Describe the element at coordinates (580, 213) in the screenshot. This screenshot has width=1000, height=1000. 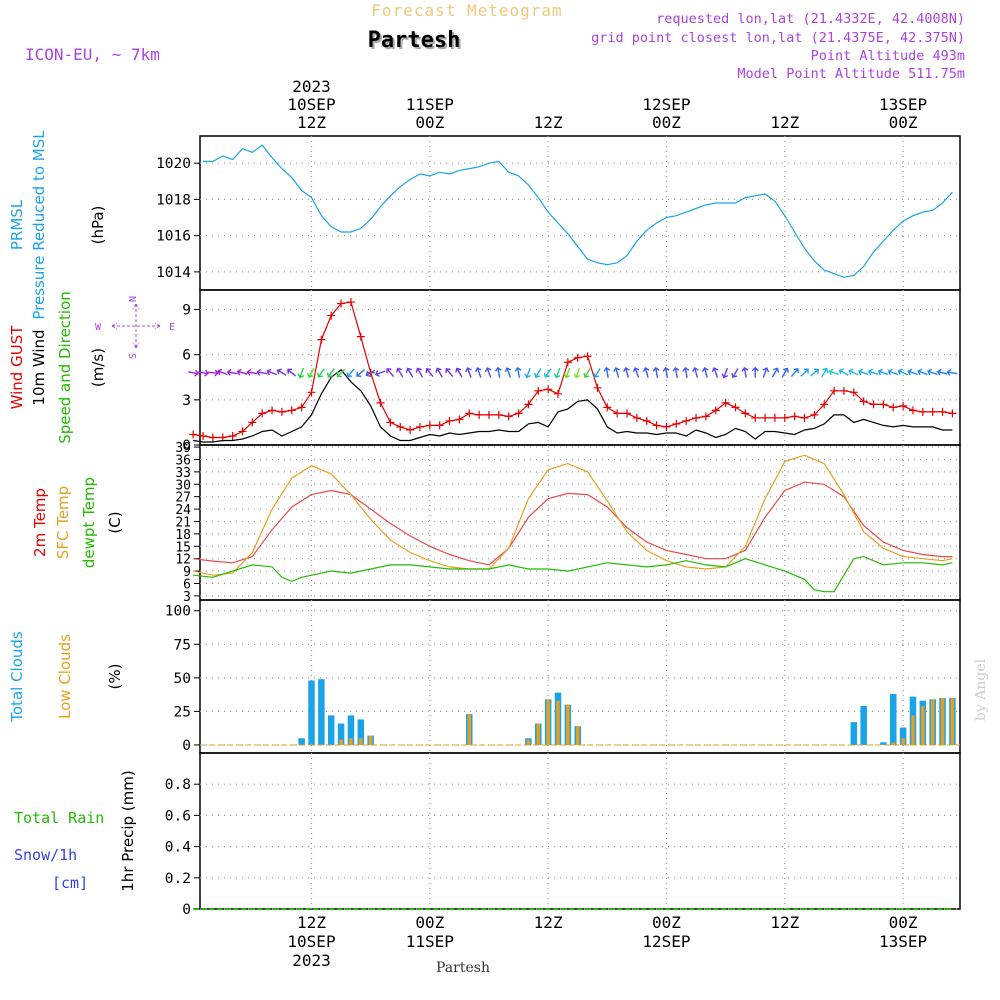
I see `panel-frame` at that location.